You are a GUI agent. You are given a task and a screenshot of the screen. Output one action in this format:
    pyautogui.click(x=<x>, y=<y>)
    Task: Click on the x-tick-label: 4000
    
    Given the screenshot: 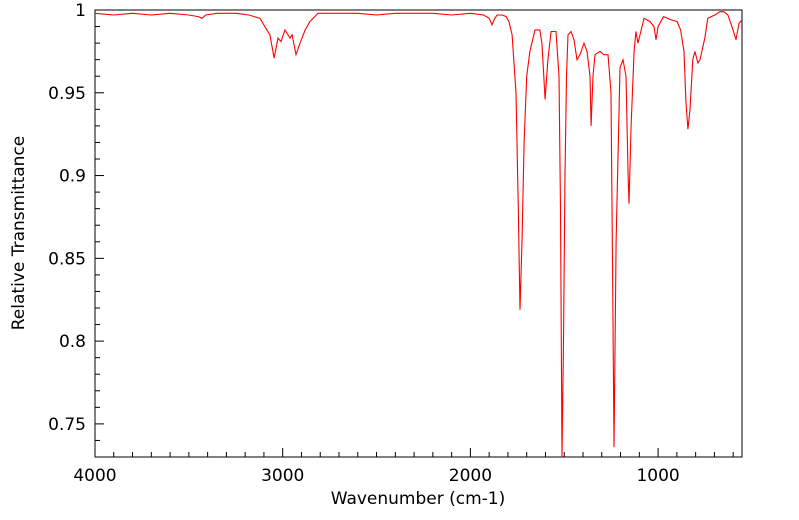 What is the action you would take?
    pyautogui.click(x=94, y=476)
    